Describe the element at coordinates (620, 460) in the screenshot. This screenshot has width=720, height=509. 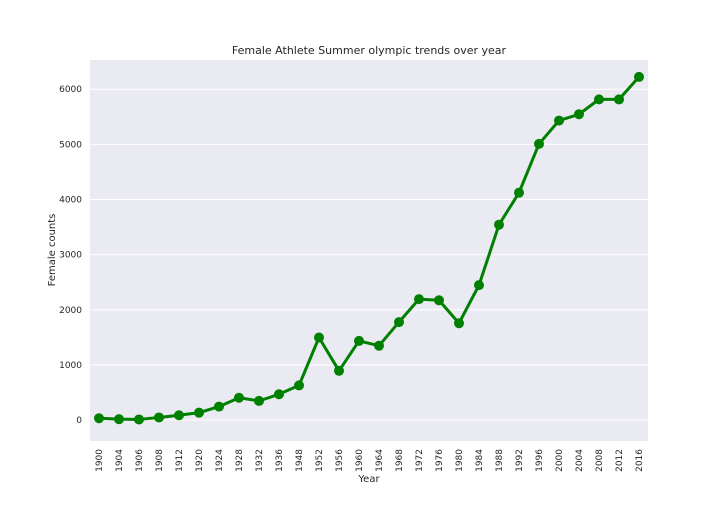
I see `x-tick-label: 2012` at that location.